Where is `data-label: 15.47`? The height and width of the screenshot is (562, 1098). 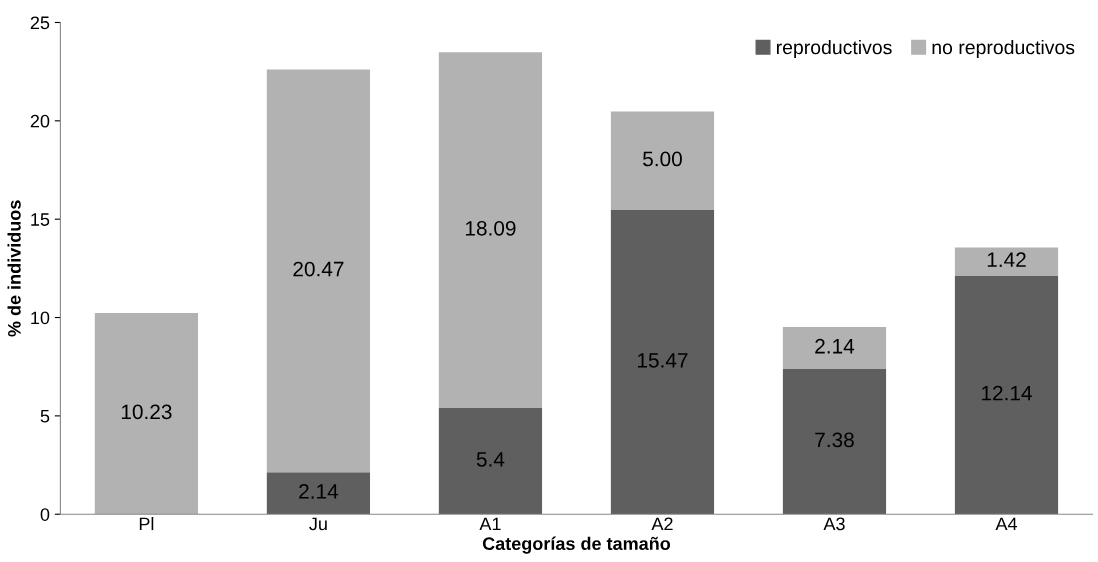 data-label: 15.47 is located at coordinates (662, 360).